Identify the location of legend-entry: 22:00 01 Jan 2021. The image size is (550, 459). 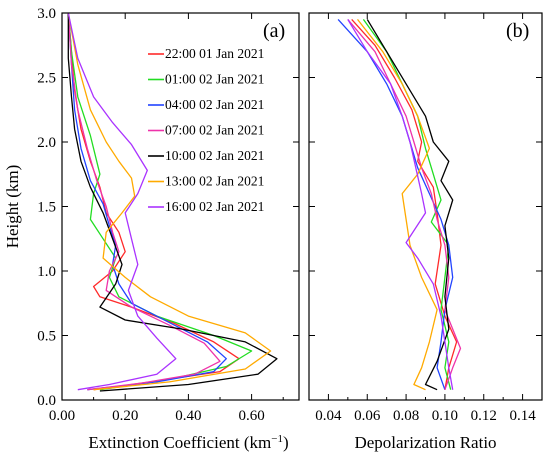
(214, 53).